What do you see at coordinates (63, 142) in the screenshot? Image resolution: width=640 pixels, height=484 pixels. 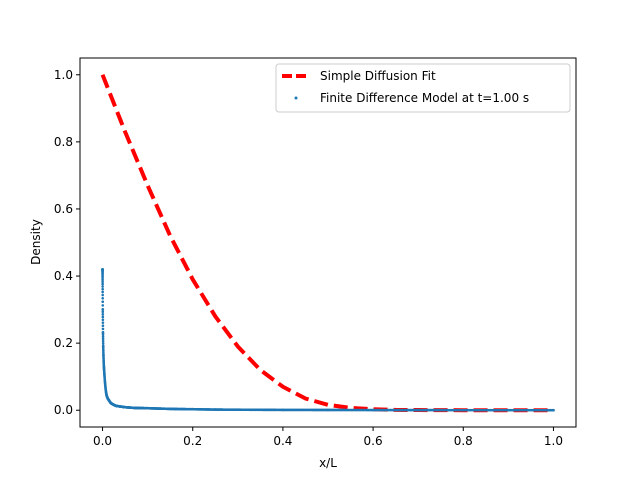 I see `y-tick-label: 0.8` at bounding box center [63, 142].